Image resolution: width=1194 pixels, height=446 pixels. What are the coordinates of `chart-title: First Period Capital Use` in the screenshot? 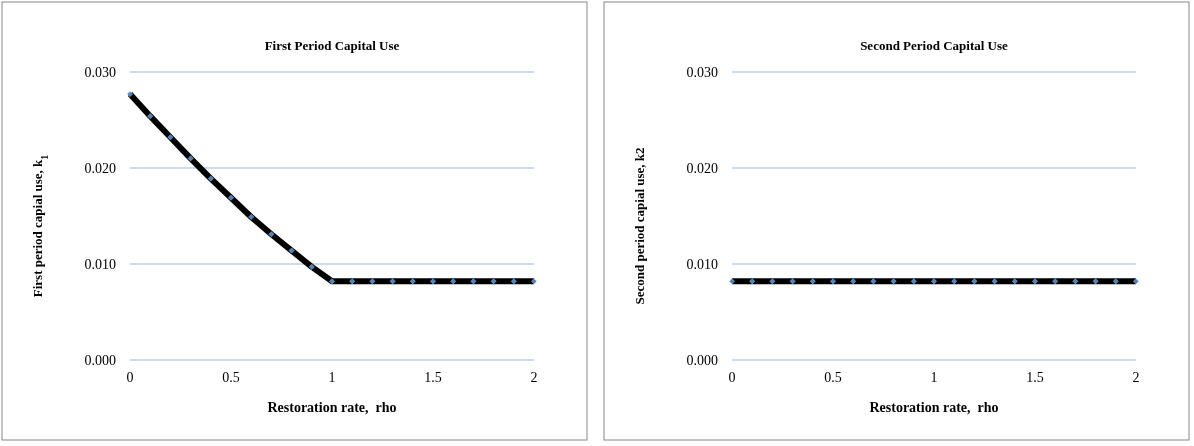 It's located at (332, 45).